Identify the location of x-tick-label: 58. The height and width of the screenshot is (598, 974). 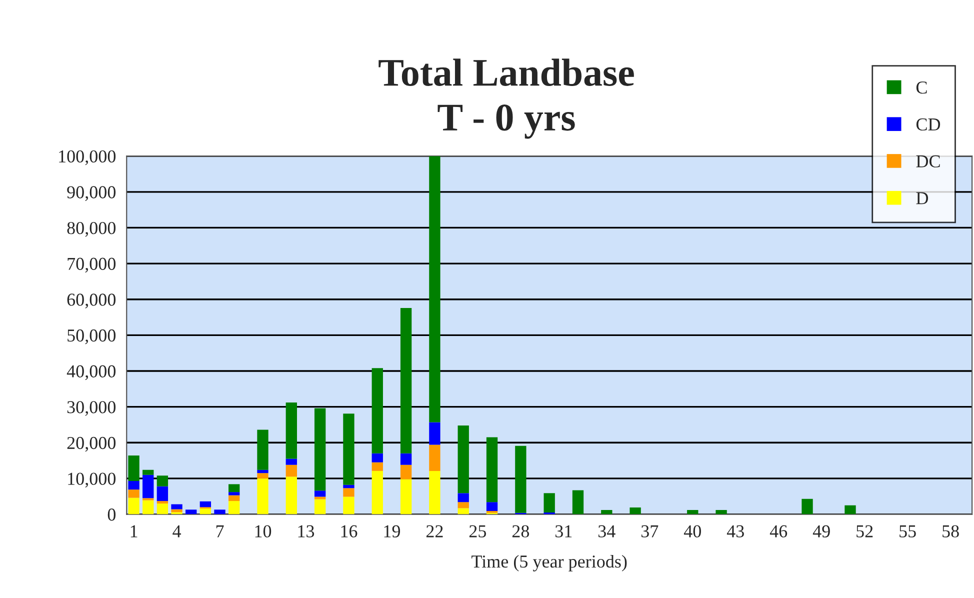
(950, 531).